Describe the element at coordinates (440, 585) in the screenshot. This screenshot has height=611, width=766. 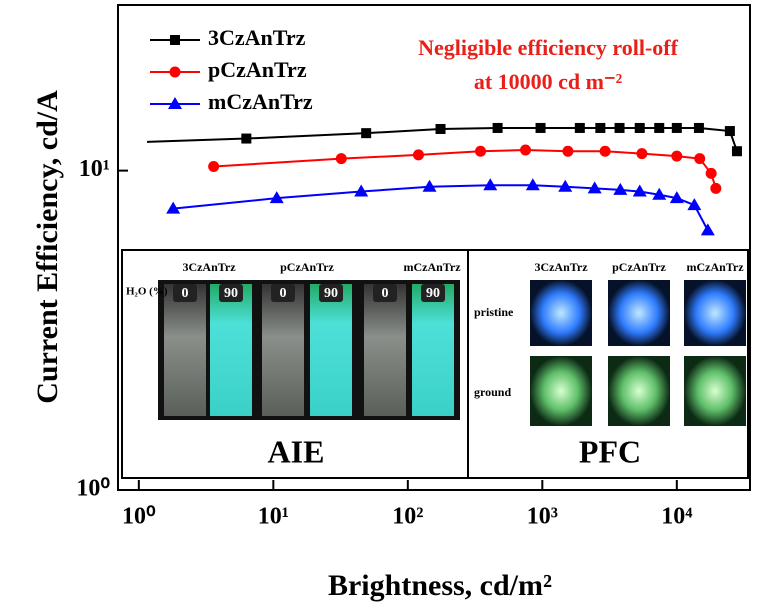
I see `x-axis-label: Brightness, cd/m²` at that location.